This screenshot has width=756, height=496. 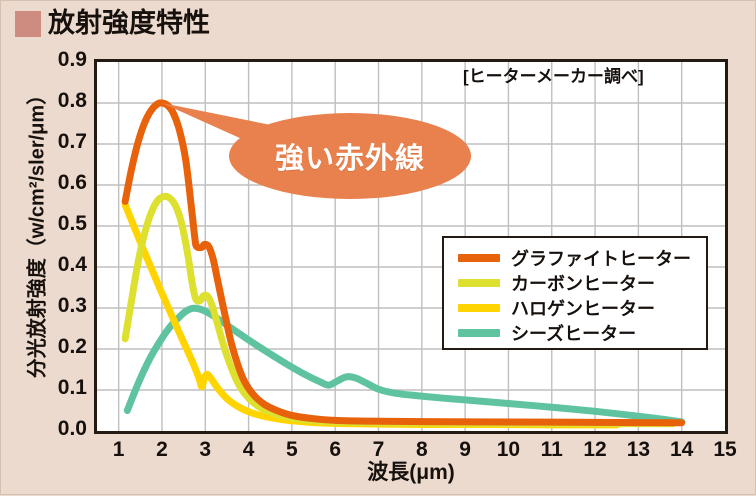 What do you see at coordinates (595, 449) in the screenshot?
I see `x-tick-label: 12` at bounding box center [595, 449].